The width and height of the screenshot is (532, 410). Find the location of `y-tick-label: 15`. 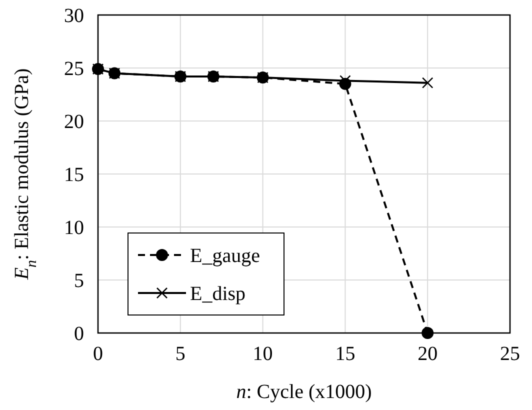

y-tick-label: 15 is located at coordinates (74, 175).